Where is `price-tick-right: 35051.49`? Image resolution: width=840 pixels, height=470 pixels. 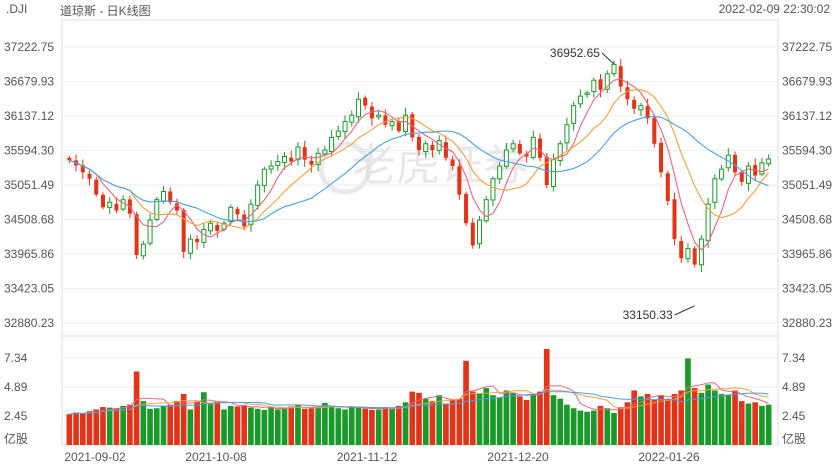 price-tick-right: 35051.49 is located at coordinates (807, 185).